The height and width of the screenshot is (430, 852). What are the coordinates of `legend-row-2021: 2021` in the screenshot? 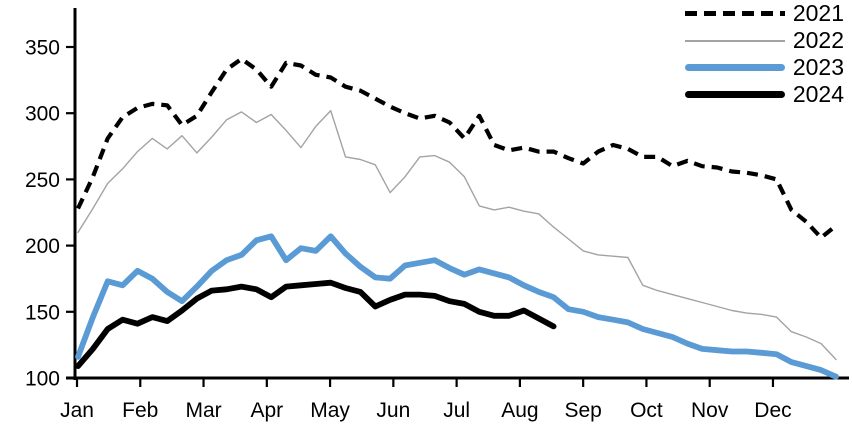 It's located at (764, 13).